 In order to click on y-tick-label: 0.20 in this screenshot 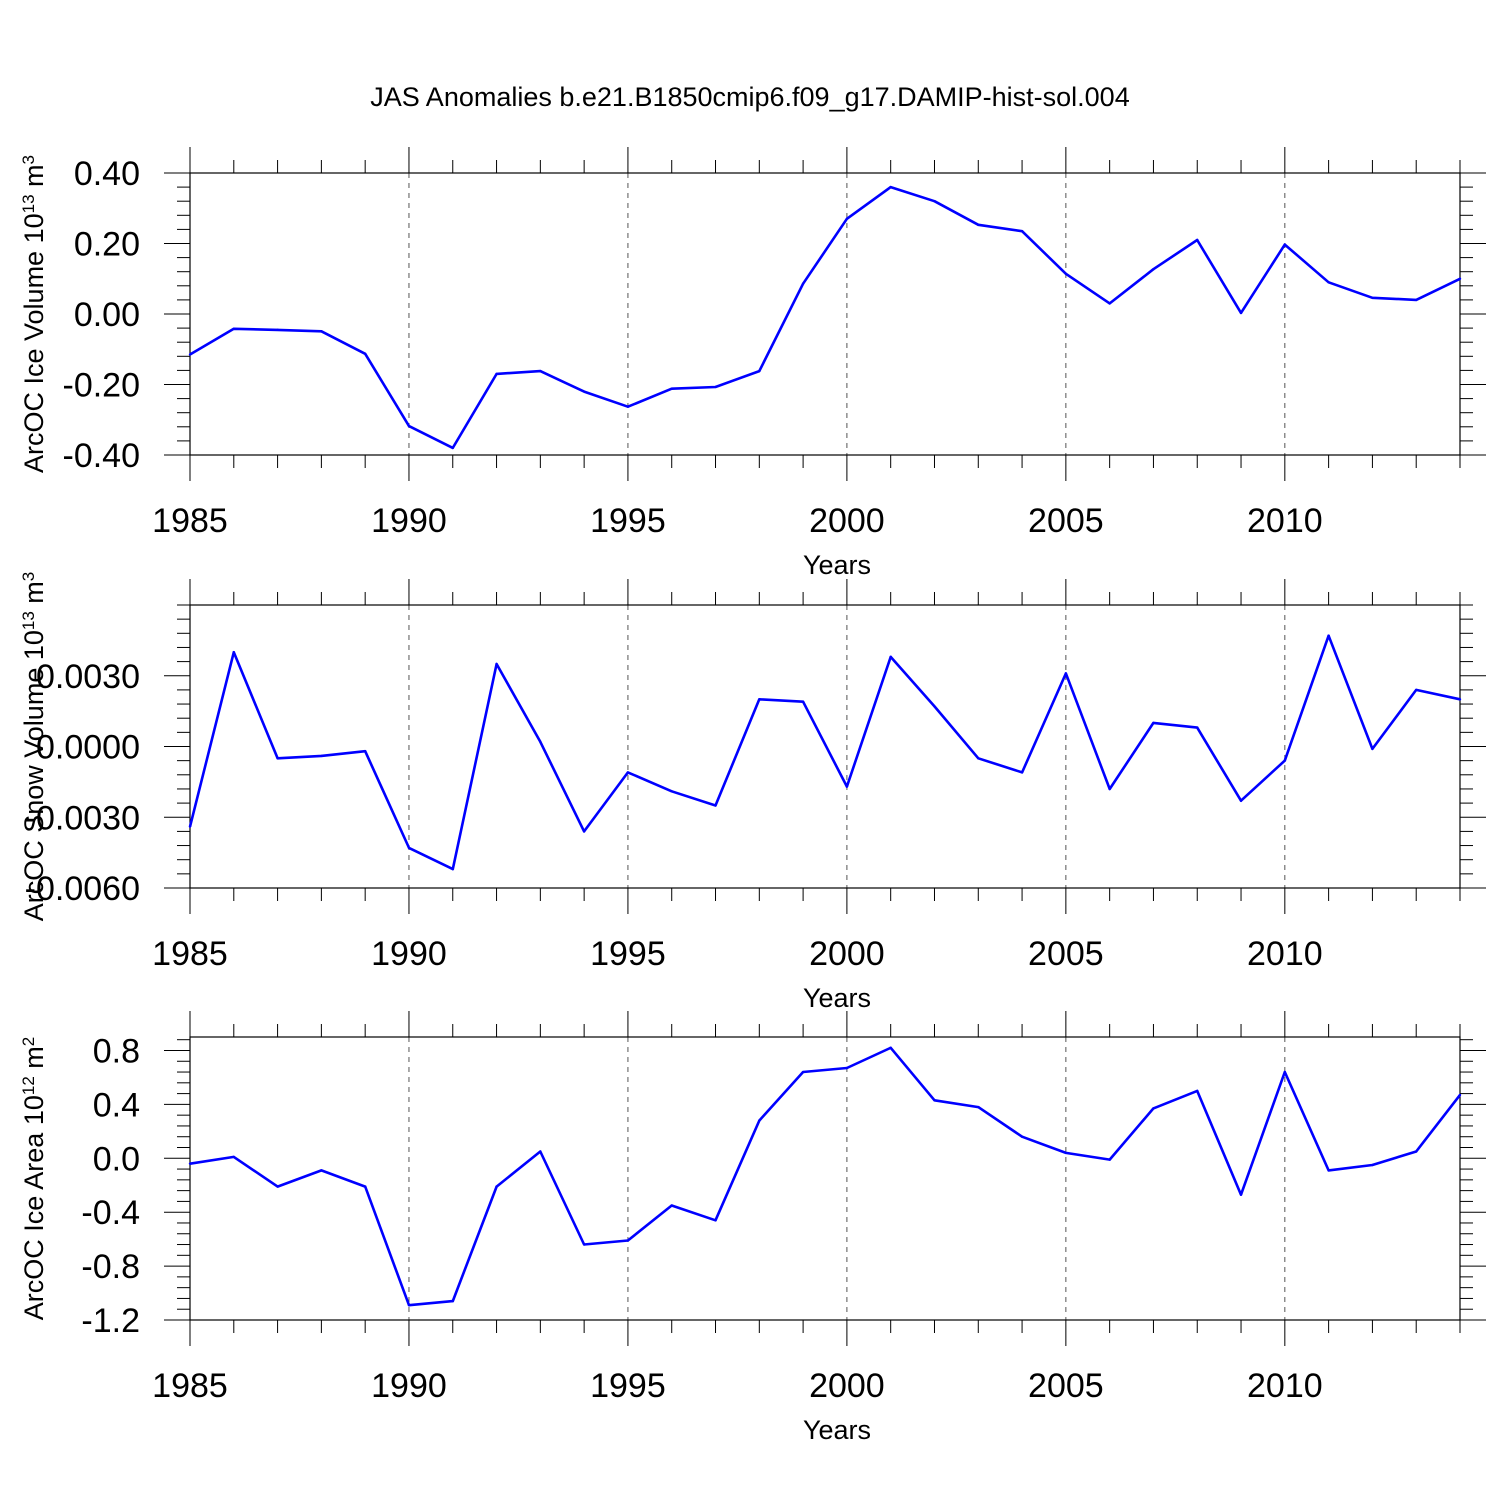, I will do `click(107, 245)`.